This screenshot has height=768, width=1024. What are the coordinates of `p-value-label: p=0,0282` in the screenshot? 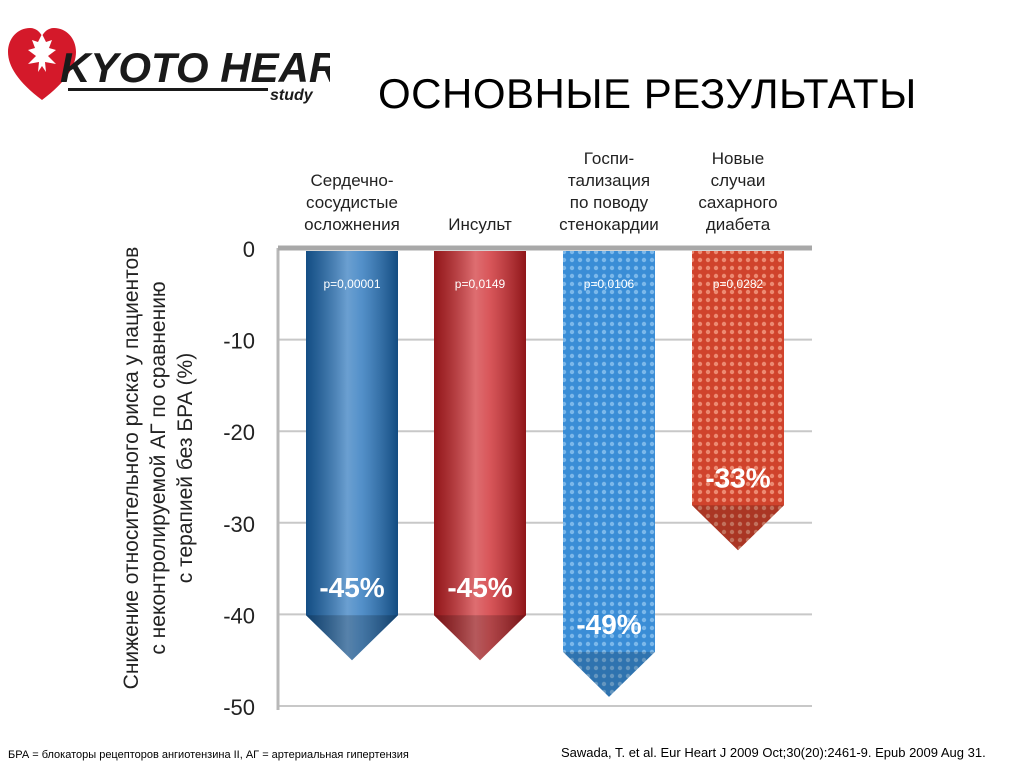 It's located at (738, 284).